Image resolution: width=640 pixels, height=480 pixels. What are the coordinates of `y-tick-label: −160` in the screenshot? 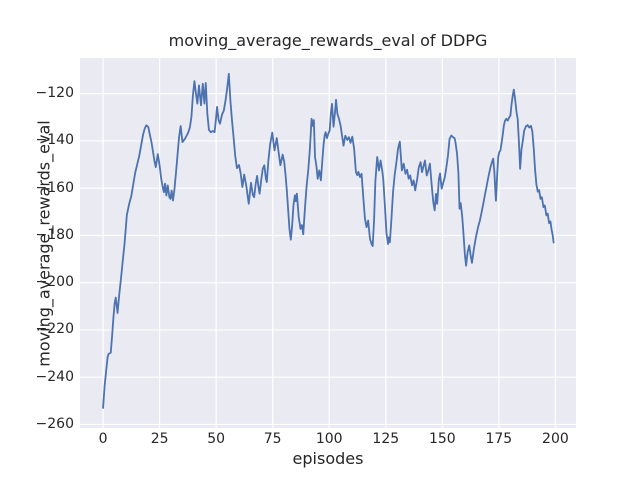 It's located at (54, 187).